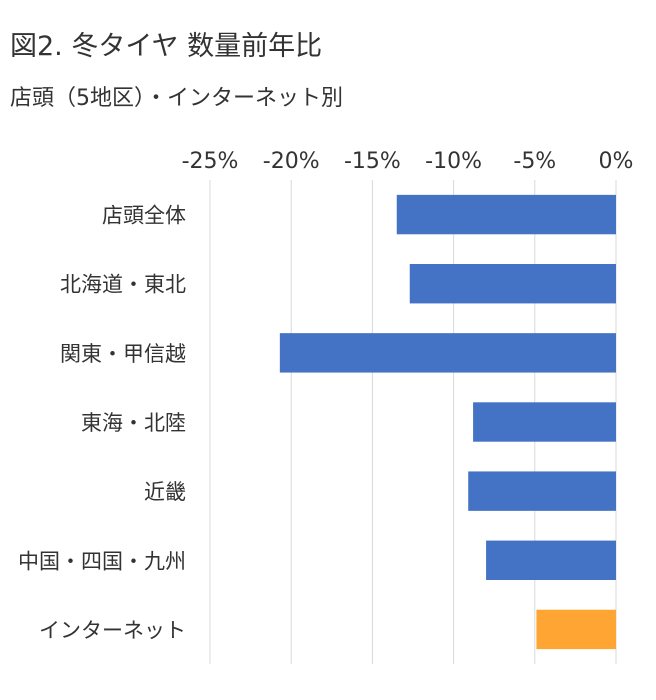  I want to click on chart-title: 図2. 冬タイヤ 数量前年比, so click(166, 46).